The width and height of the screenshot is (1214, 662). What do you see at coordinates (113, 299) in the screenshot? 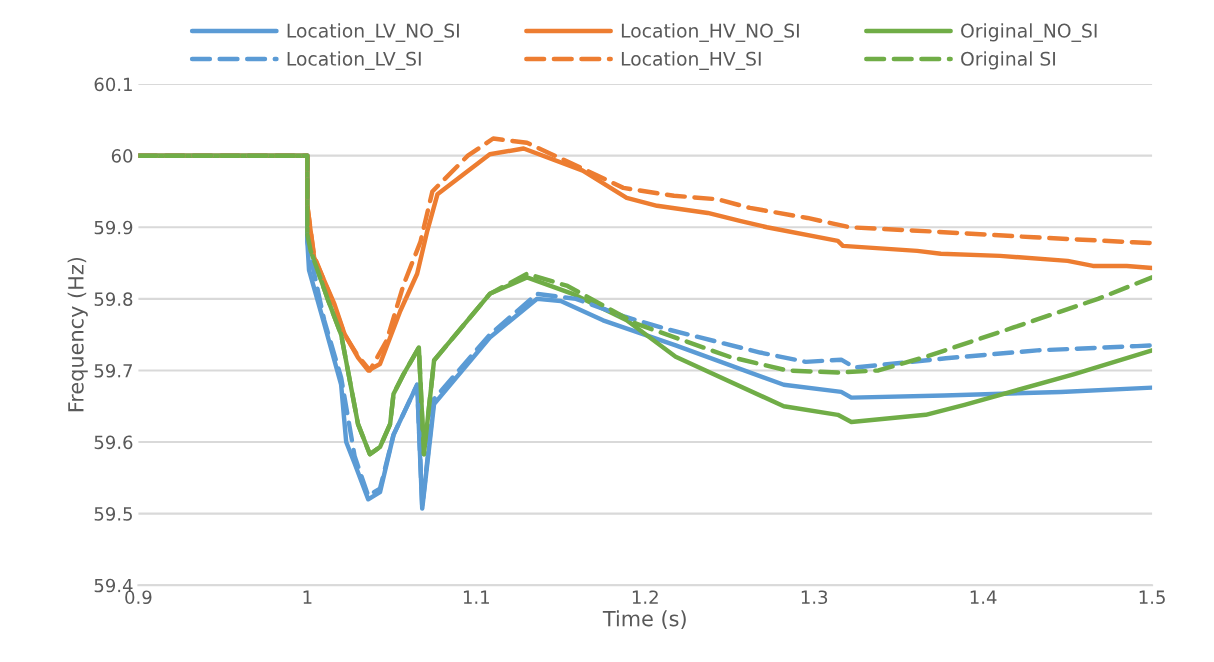
I see `y-tick-label: 59.8` at bounding box center [113, 299].